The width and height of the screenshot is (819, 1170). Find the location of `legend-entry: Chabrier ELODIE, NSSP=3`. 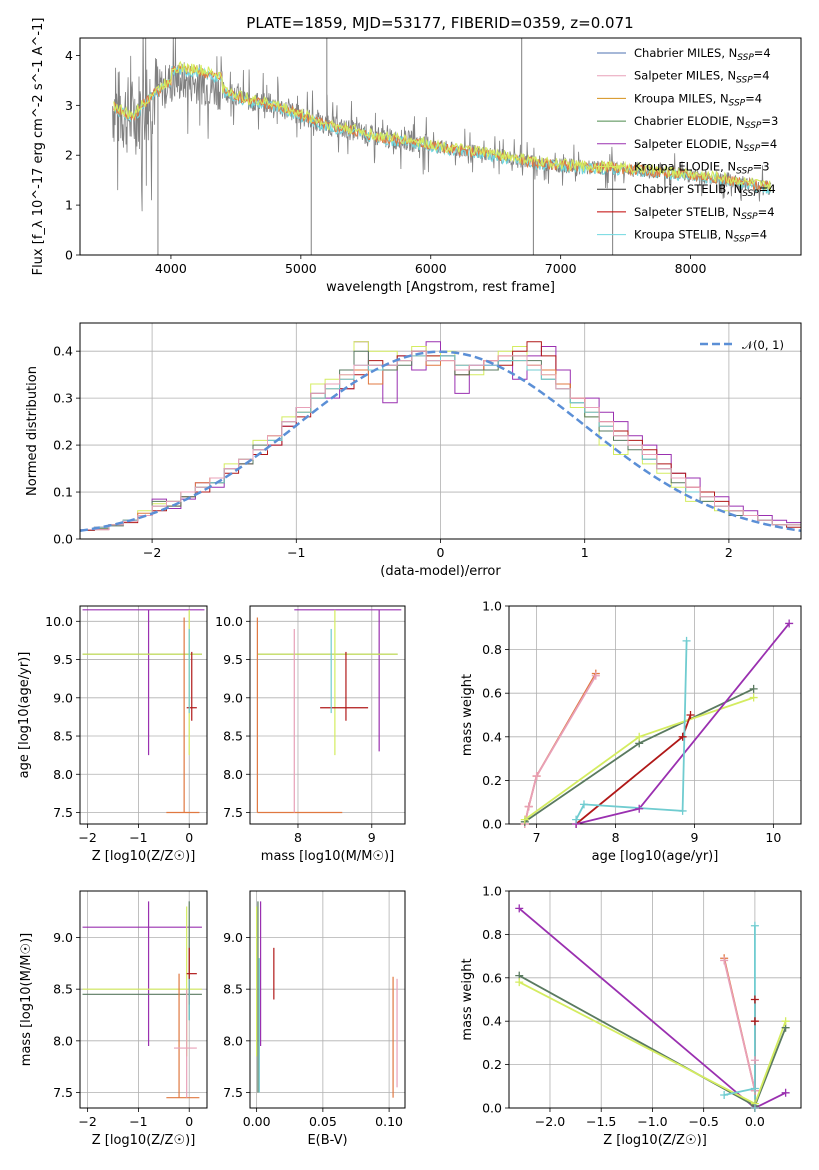

legend-entry: Chabrier ELODIE, NSSP=3 is located at coordinates (706, 122).